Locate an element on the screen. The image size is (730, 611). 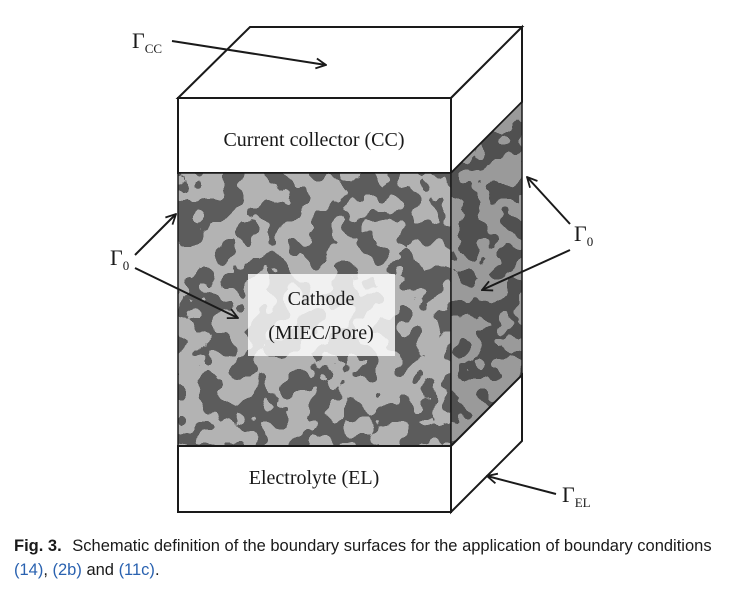
electrolyte-front is located at coordinates (314, 479).